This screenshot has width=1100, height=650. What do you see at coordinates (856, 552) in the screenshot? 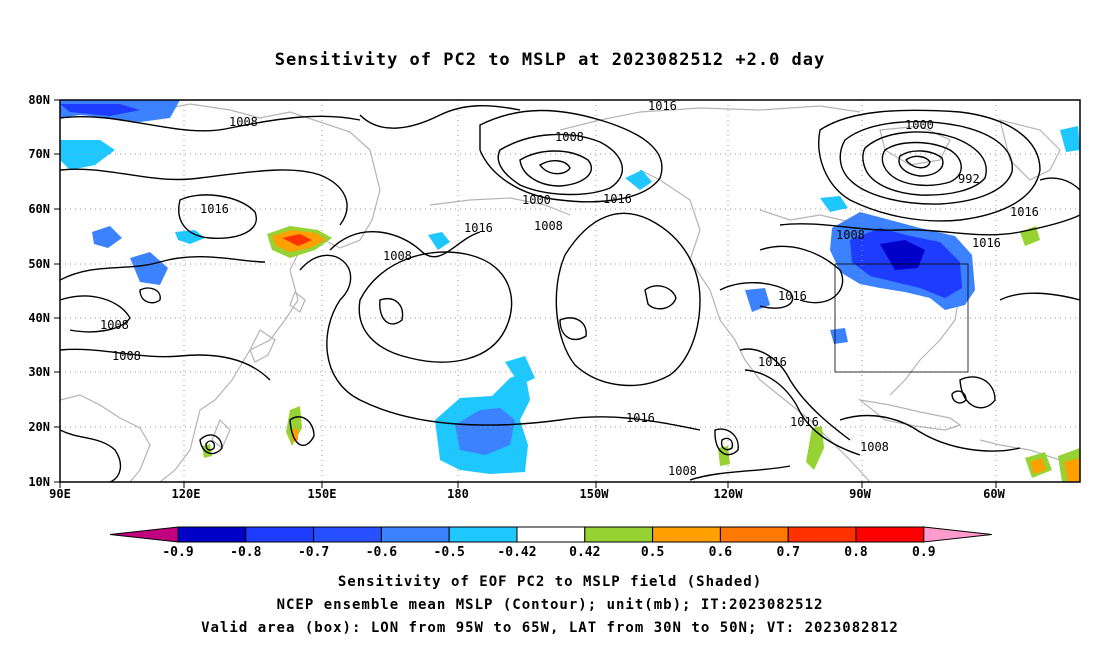
I see `colorbar-label: 0.8` at bounding box center [856, 552].